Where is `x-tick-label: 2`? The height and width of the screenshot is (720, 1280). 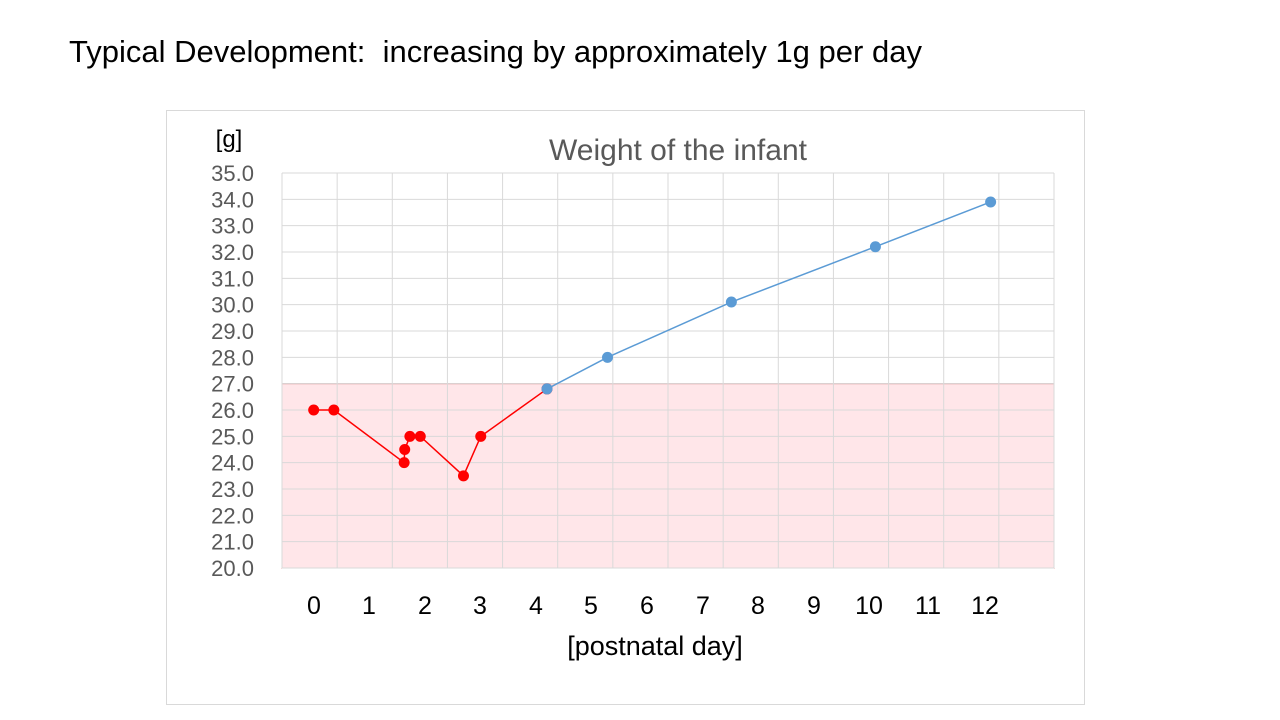 x-tick-label: 2 is located at coordinates (425, 606).